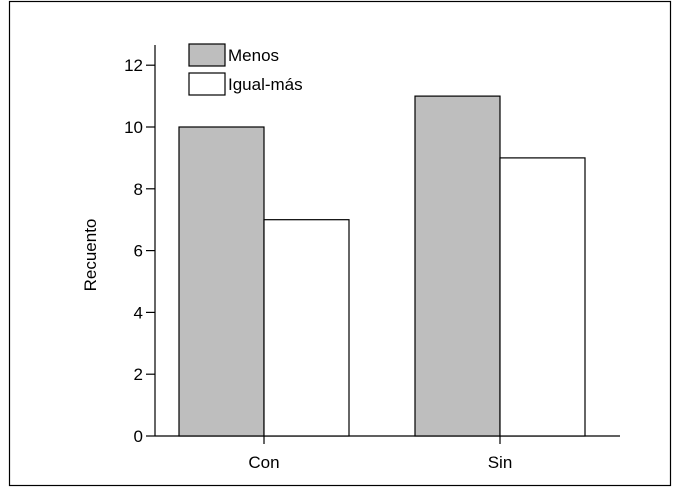 Image resolution: width=673 pixels, height=492 pixels. Describe the element at coordinates (457, 266) in the screenshot. I see `bar-sin-menos` at that location.